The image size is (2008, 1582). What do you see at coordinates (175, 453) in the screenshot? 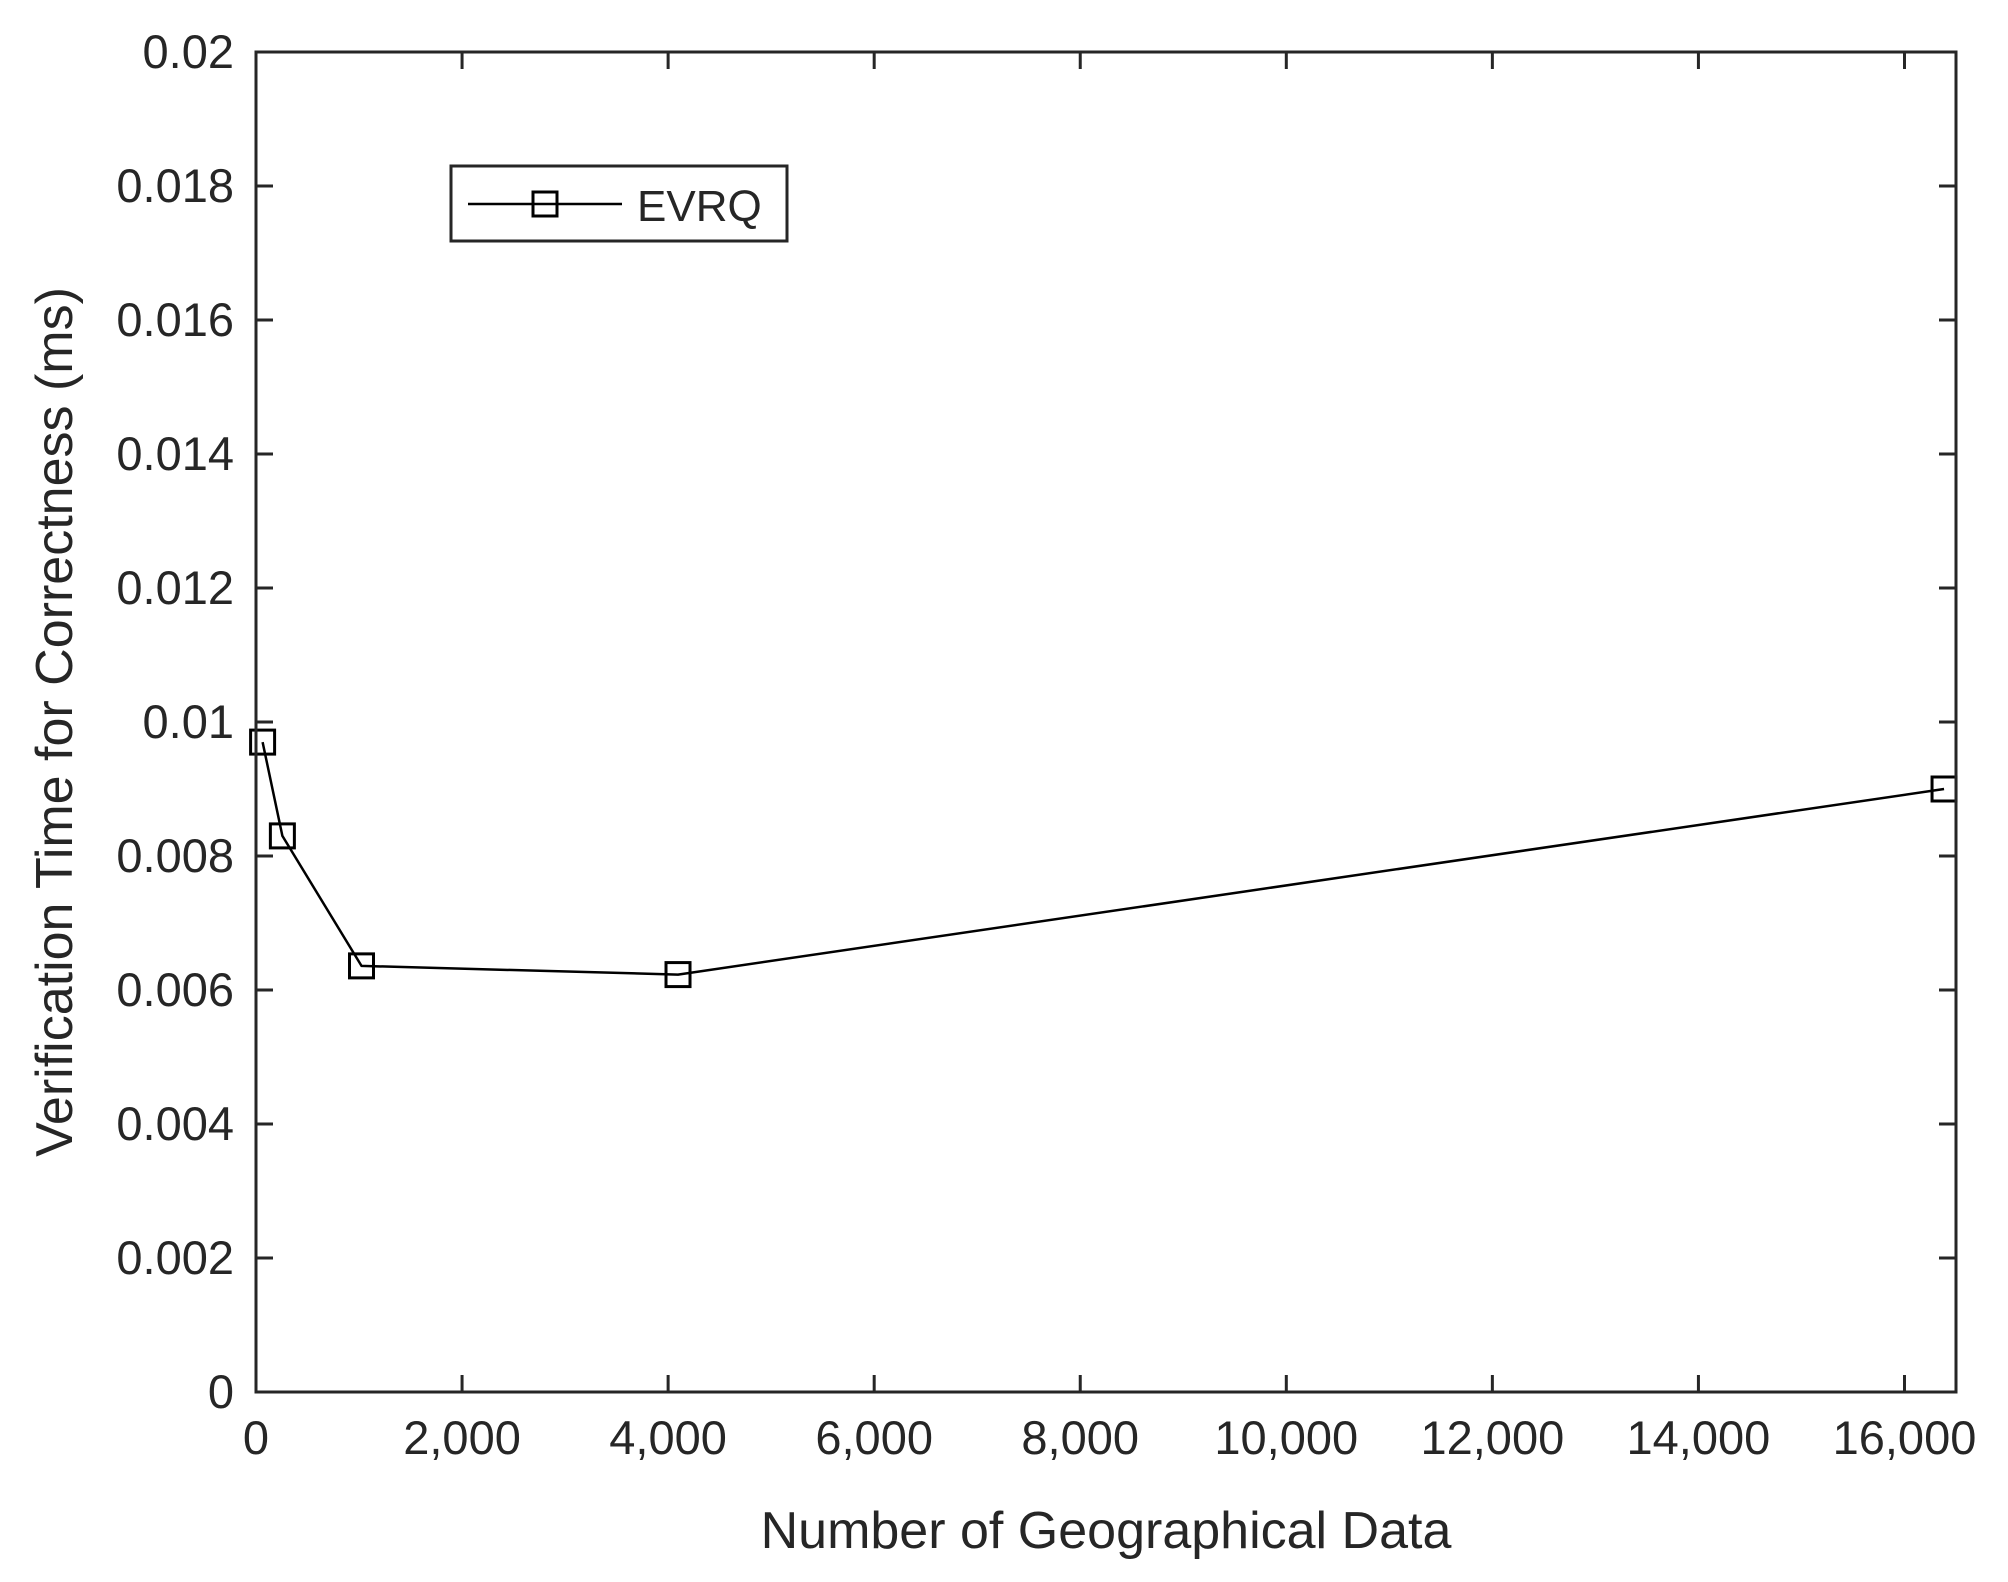
I see `y-tick-label: 0.014` at bounding box center [175, 453].